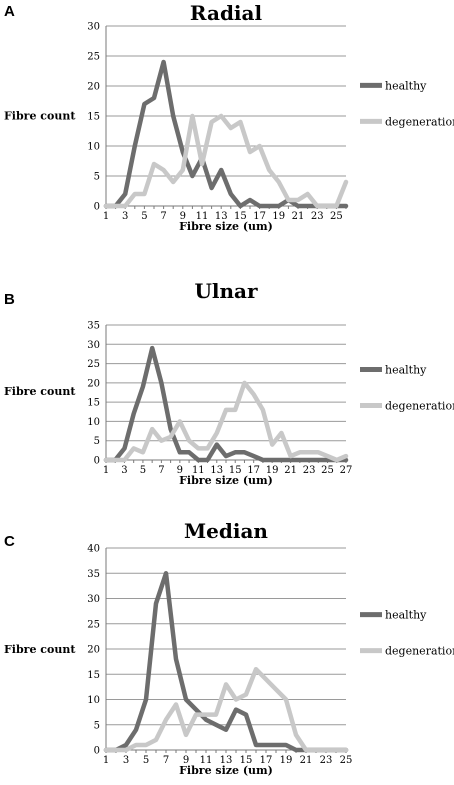 Image resolution: width=454 pixels, height=785 pixels. I want to click on y-tick-label: 40, so click(93, 549).